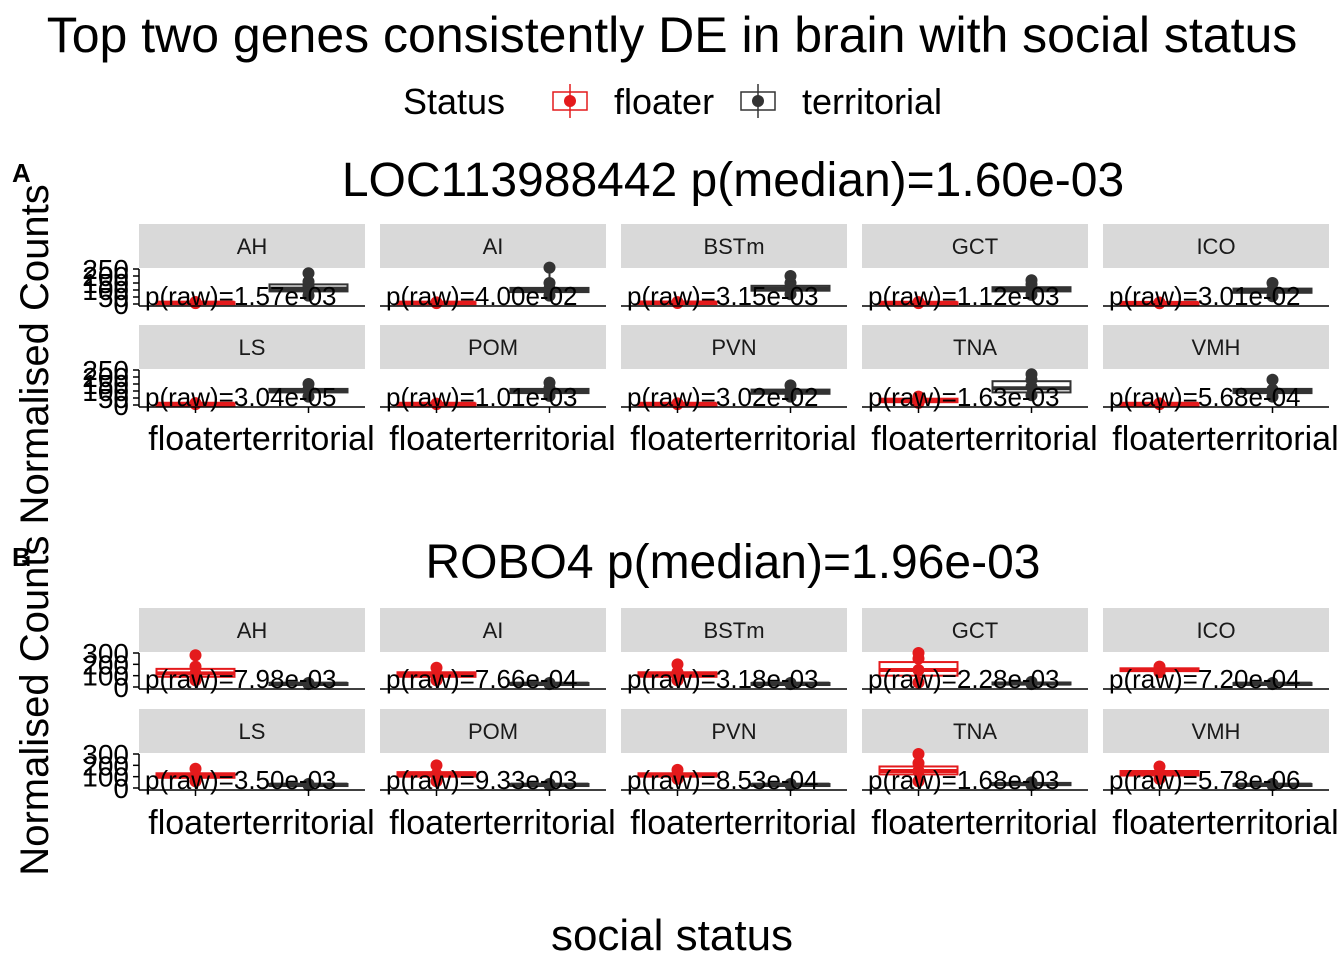 The image size is (1344, 960). Describe the element at coordinates (723, 296) in the screenshot. I see `p-raw-label: p(raw)=3.15e-03` at that location.